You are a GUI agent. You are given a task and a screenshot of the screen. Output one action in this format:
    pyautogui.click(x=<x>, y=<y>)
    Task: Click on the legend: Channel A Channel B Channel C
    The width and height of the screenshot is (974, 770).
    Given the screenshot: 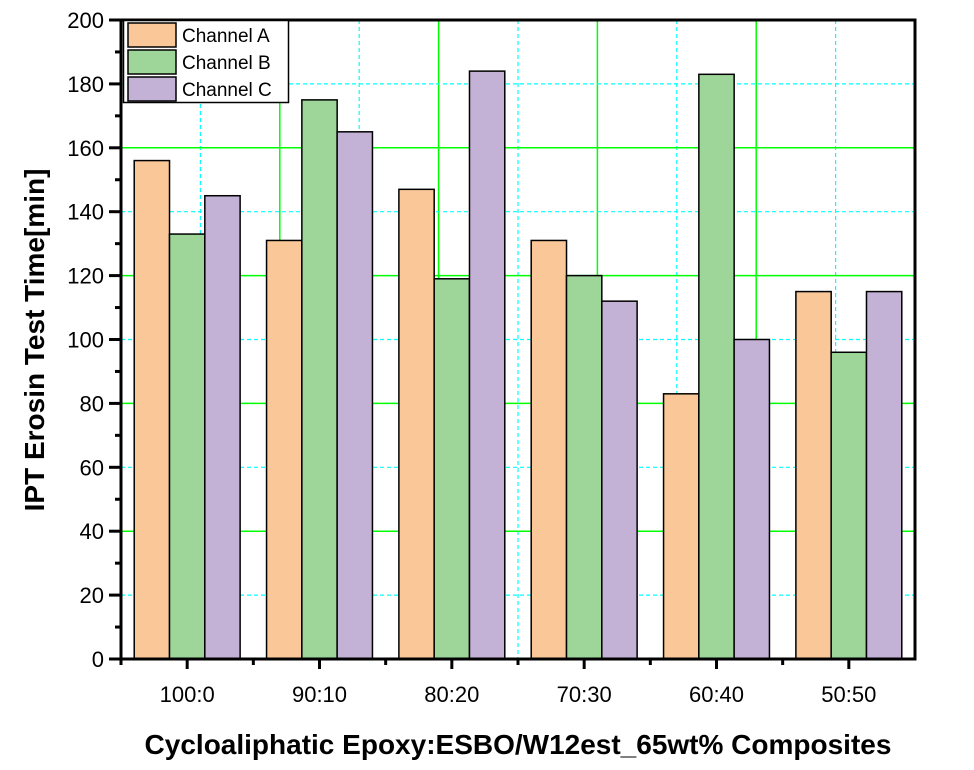 What is the action you would take?
    pyautogui.click(x=206, y=61)
    